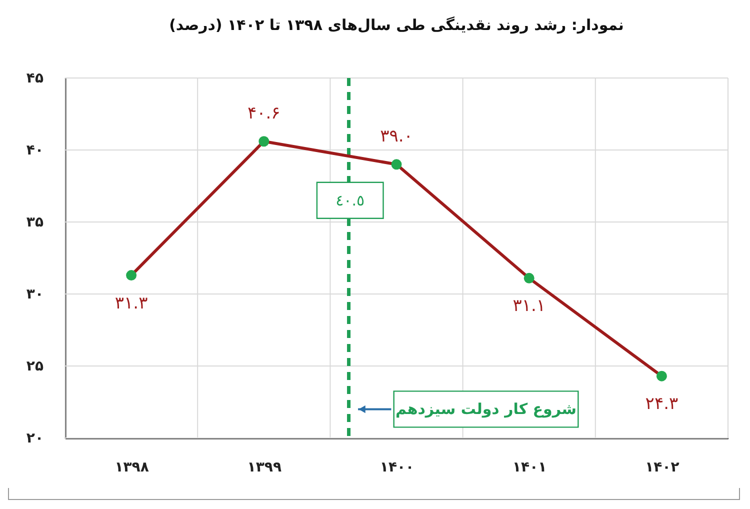 This screenshot has width=750, height=509. I want to click on data-label: ۴۰.۶, so click(264, 113).